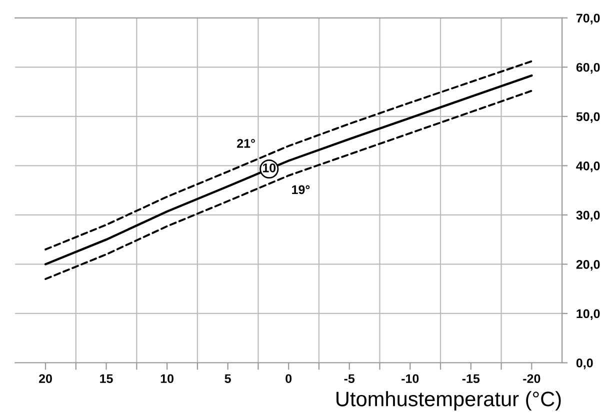 This screenshot has width=605, height=416. I want to click on y-tick-label: 60,0, so click(588, 68).